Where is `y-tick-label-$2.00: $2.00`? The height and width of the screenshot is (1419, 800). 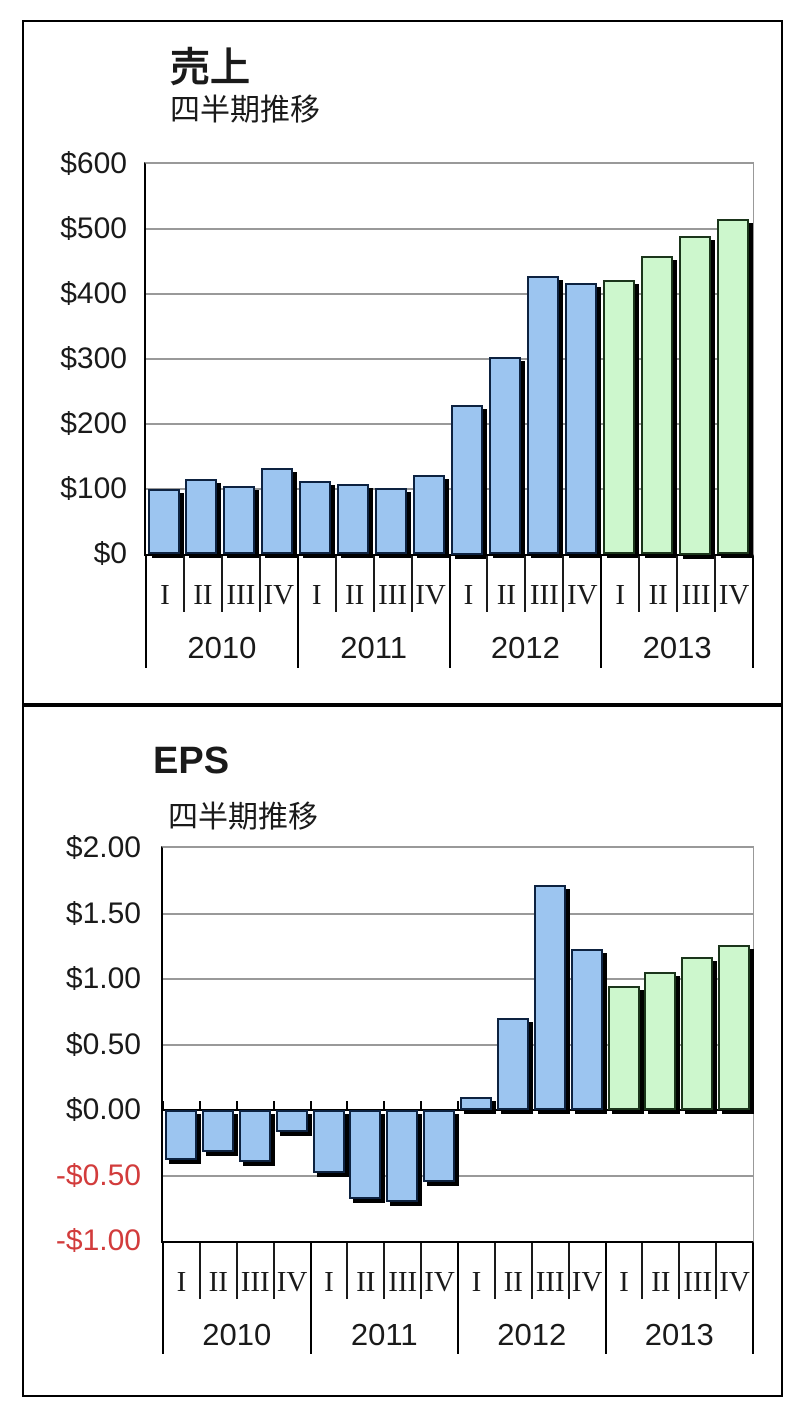 y-tick-label-$2.00: $2.00 is located at coordinates (103, 847).